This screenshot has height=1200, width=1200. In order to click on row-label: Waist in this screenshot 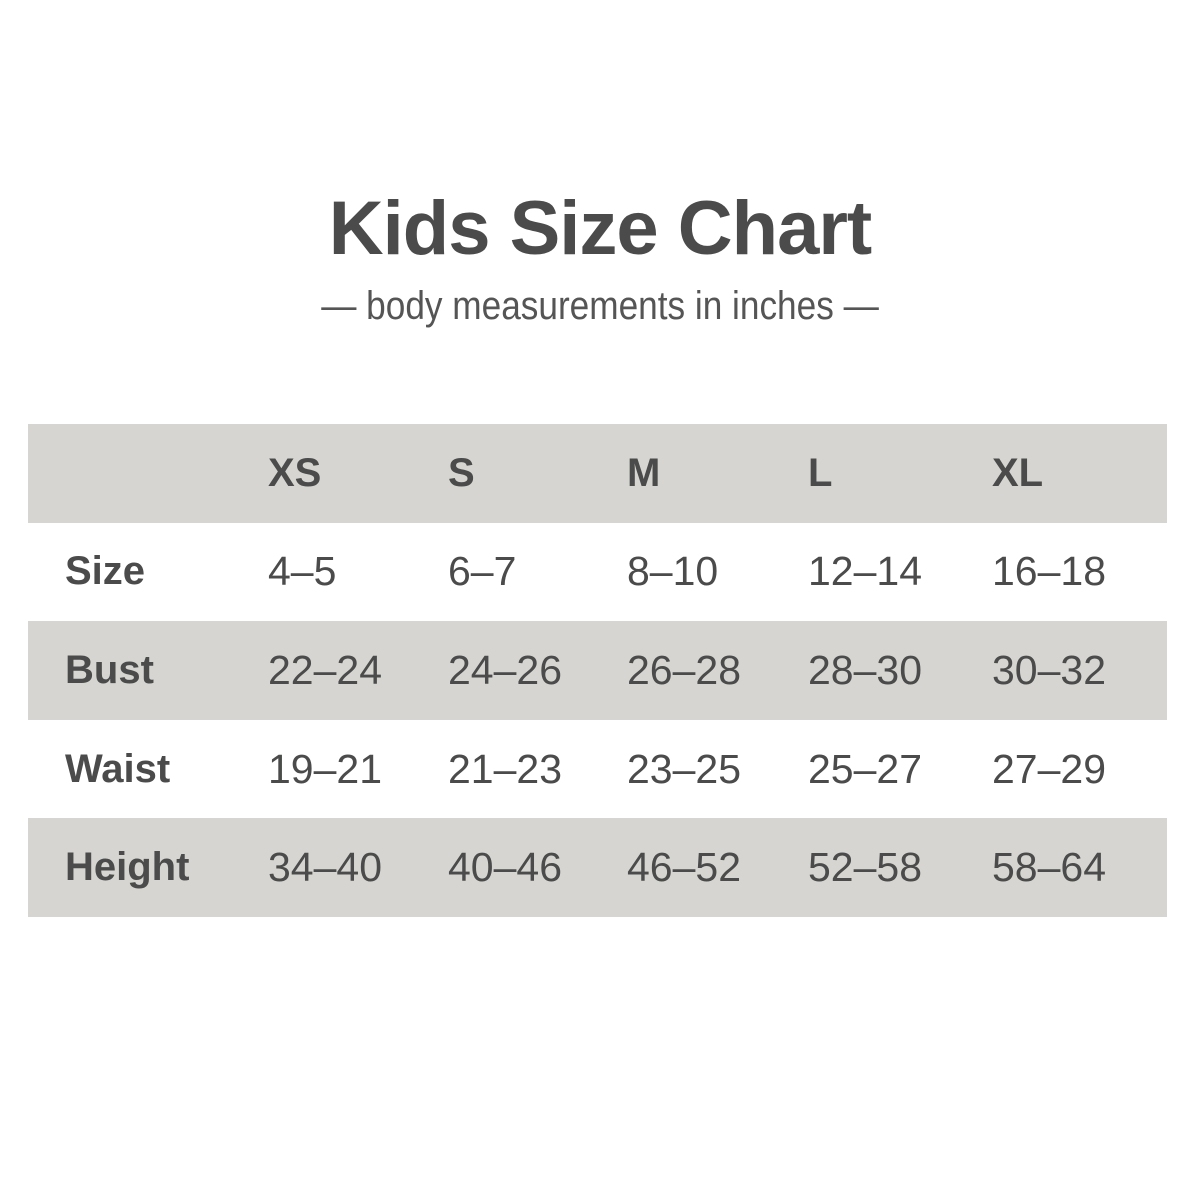, I will do `click(118, 768)`.